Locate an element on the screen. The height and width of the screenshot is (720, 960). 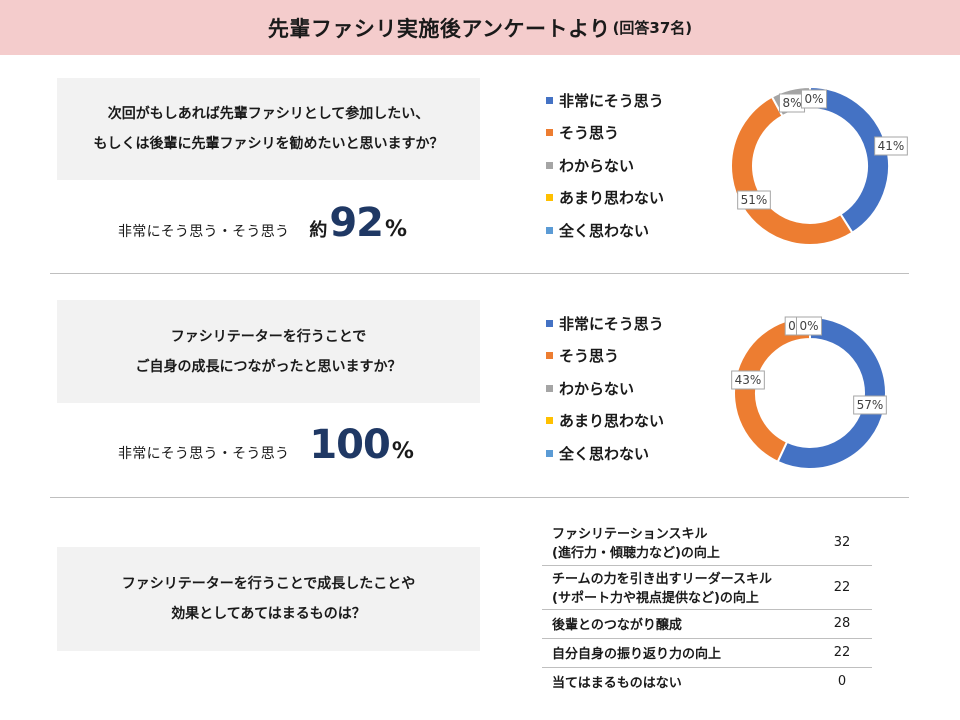
question-3-line-2: 効果としてあてはまるものは？ is located at coordinates (268, 614).